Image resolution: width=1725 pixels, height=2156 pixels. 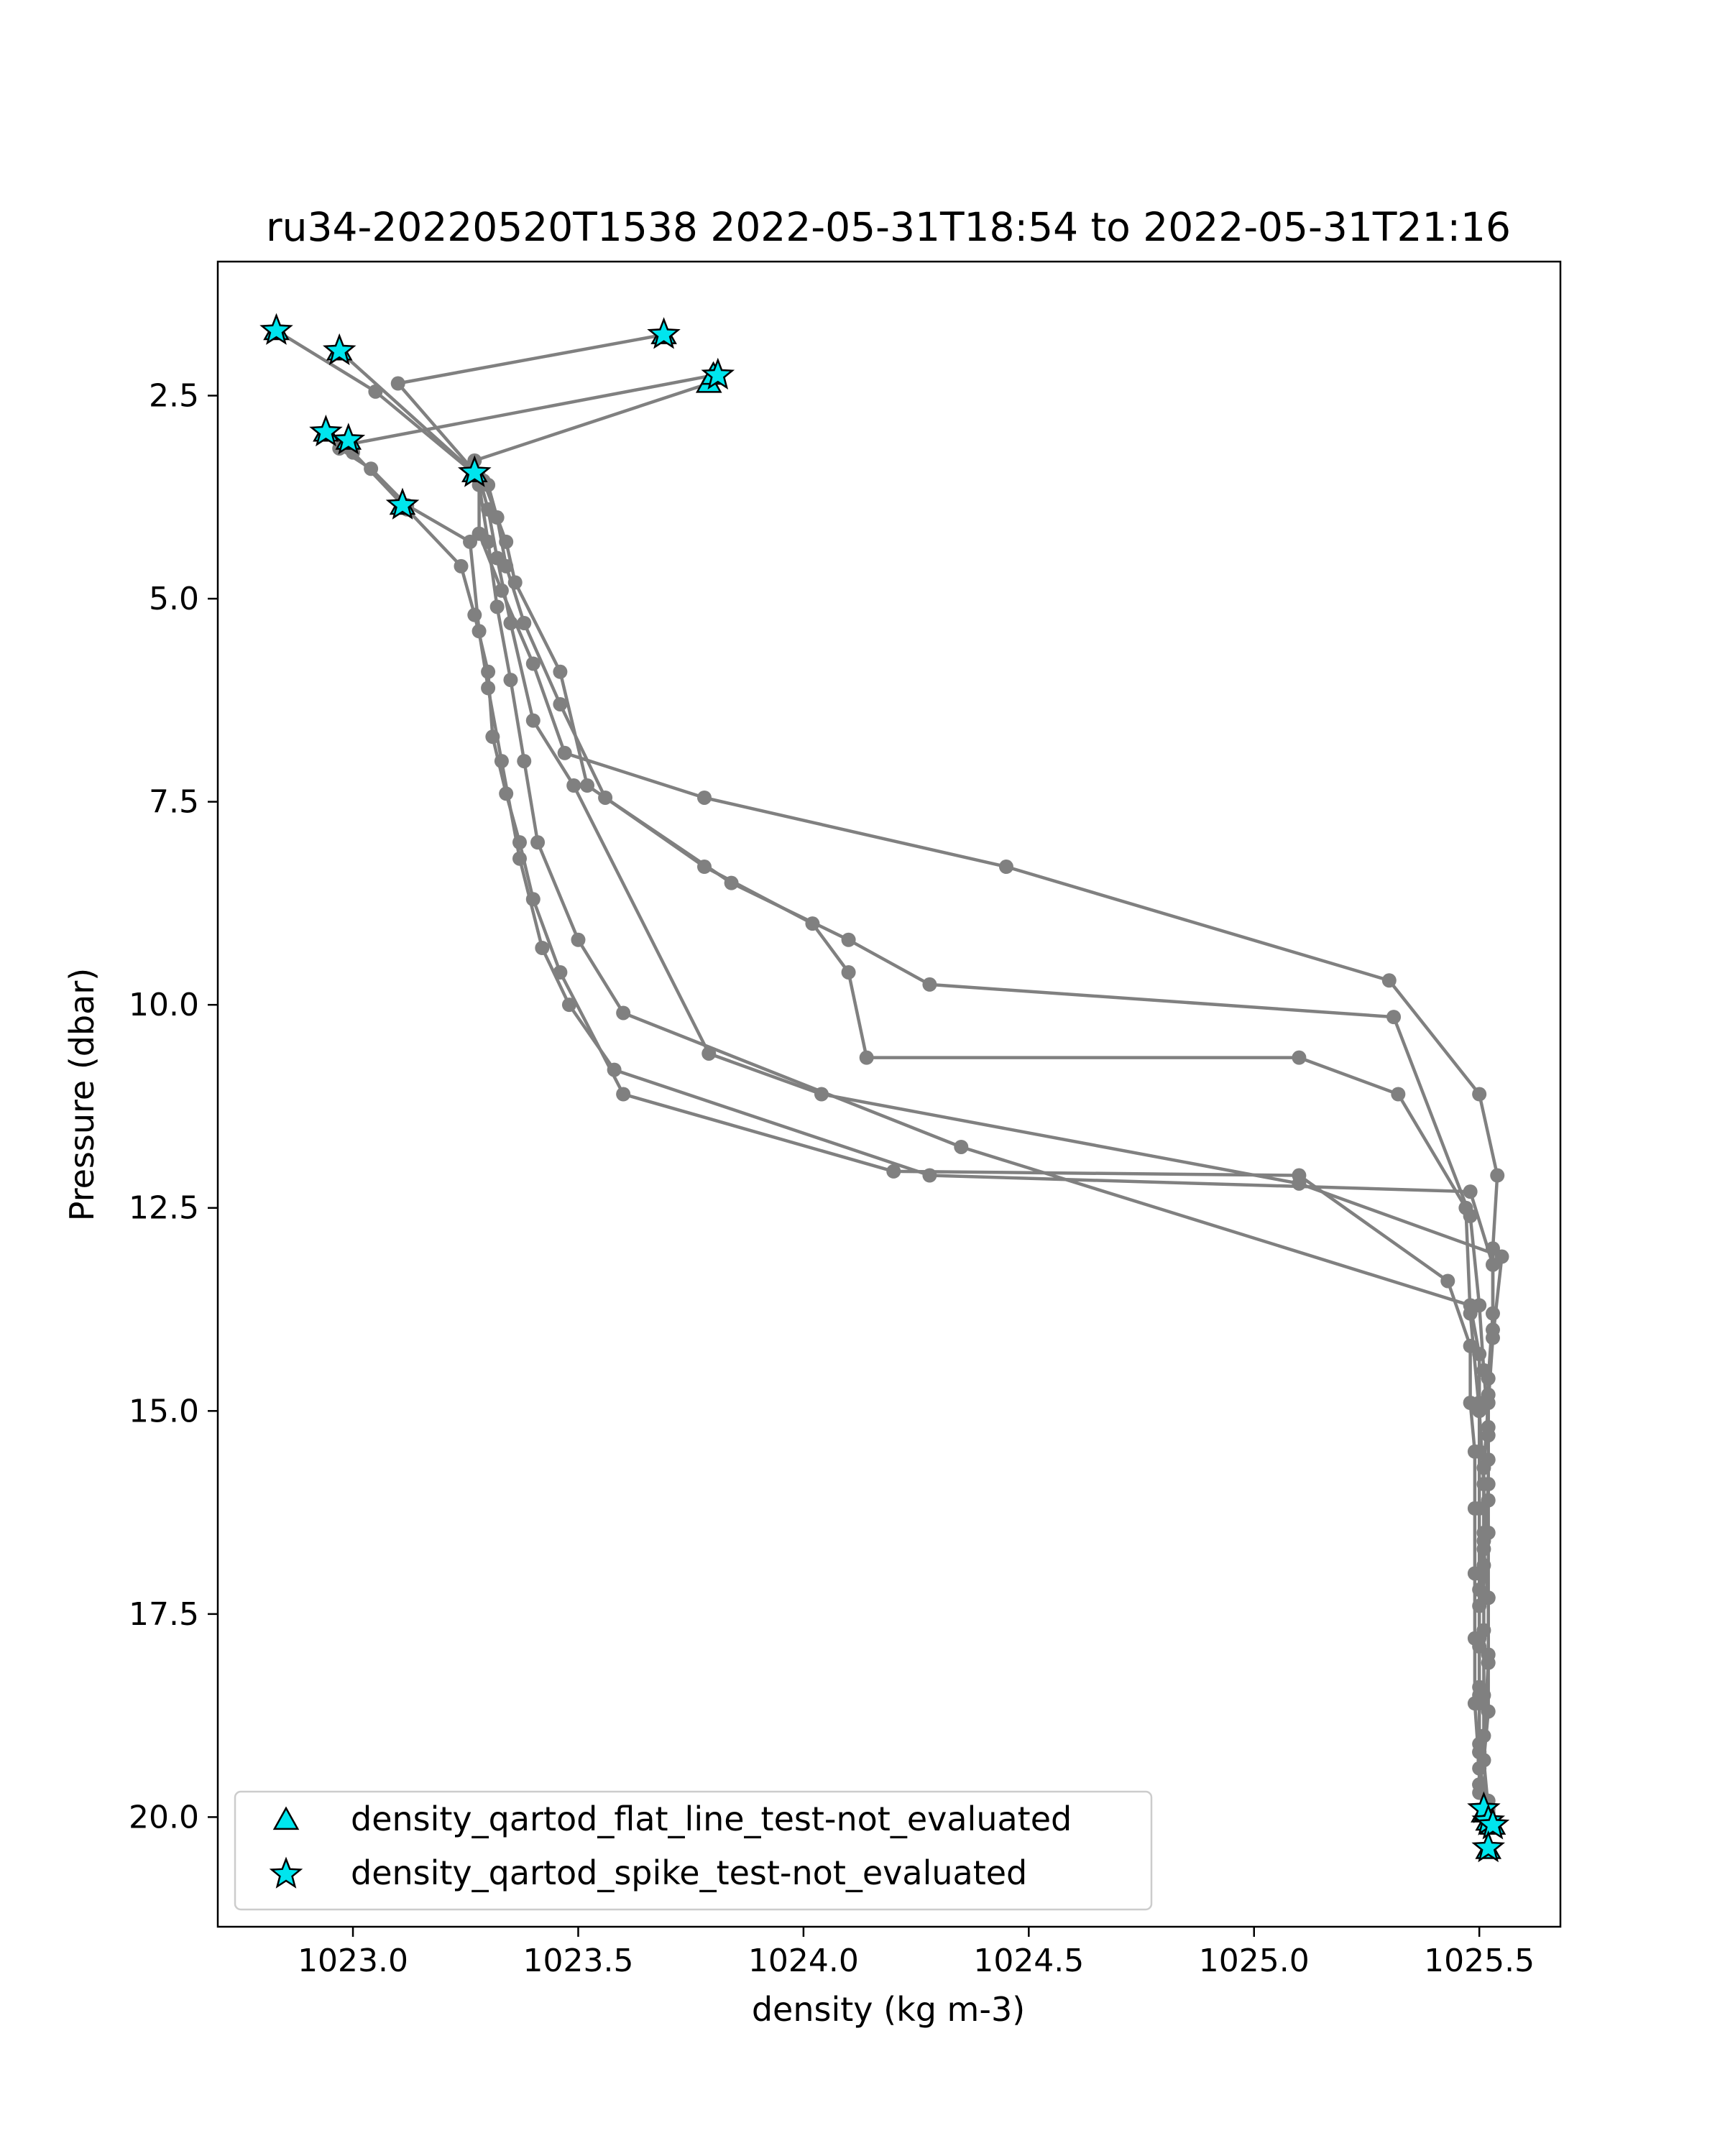 What do you see at coordinates (164, 1208) in the screenshot?
I see `y-tick-label: 12.5` at bounding box center [164, 1208].